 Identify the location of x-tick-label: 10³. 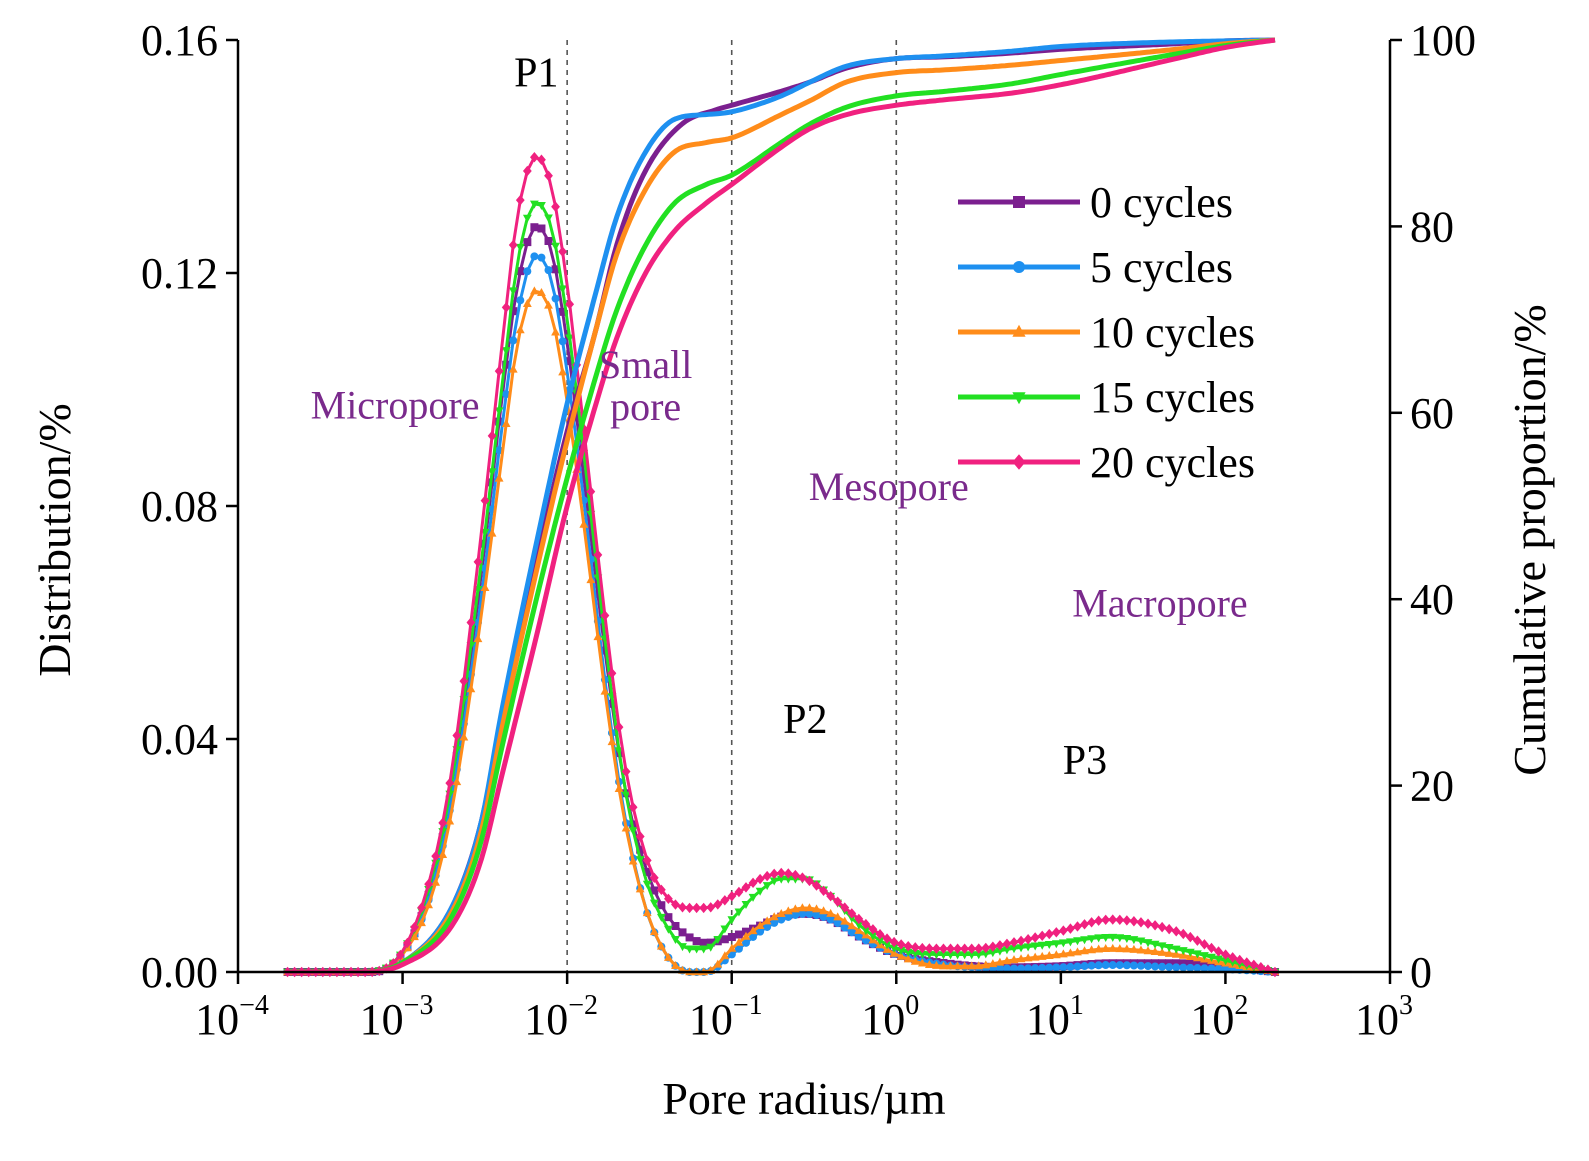
(1384, 1017).